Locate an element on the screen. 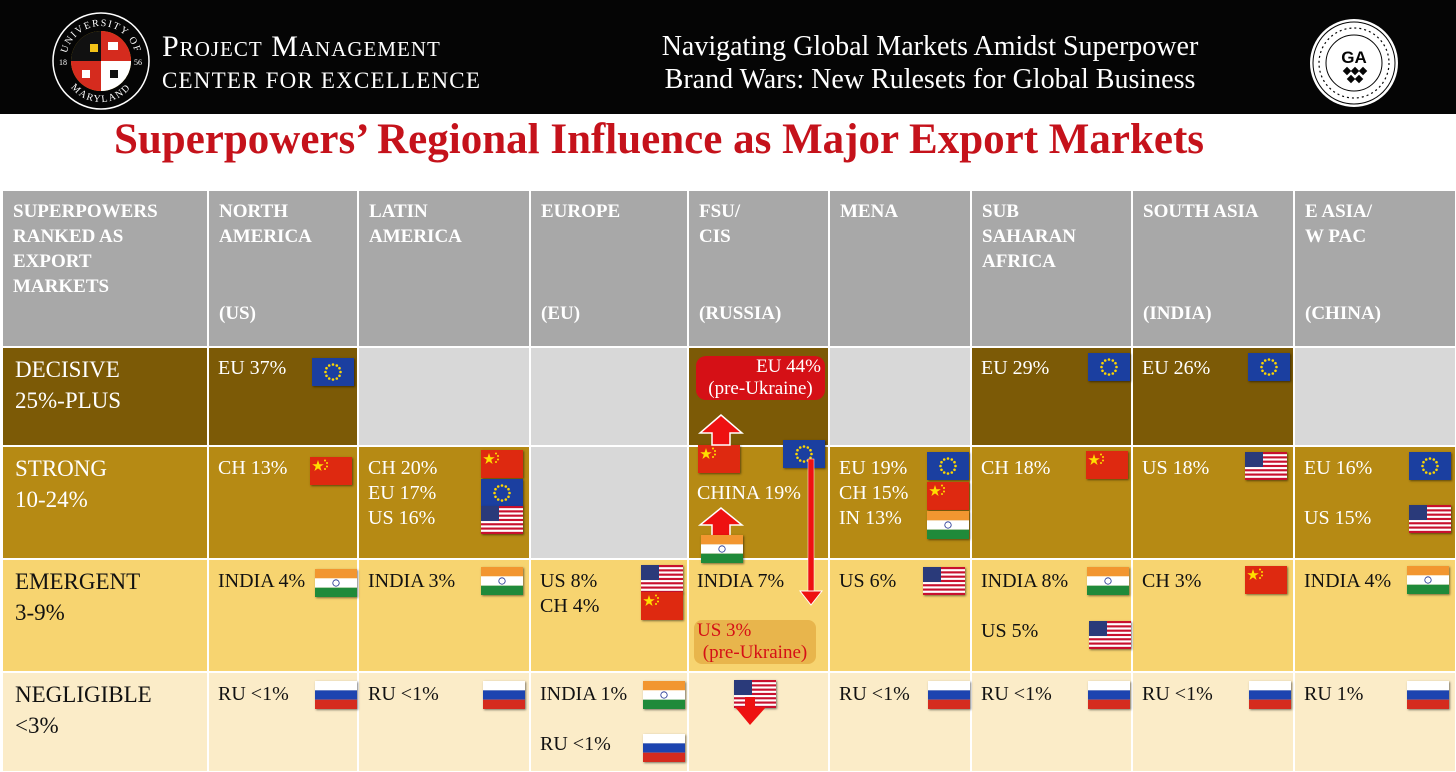 Image resolution: width=1456 pixels, height=772 pixels. col-header-sub: (INDIA) is located at coordinates (1177, 313).